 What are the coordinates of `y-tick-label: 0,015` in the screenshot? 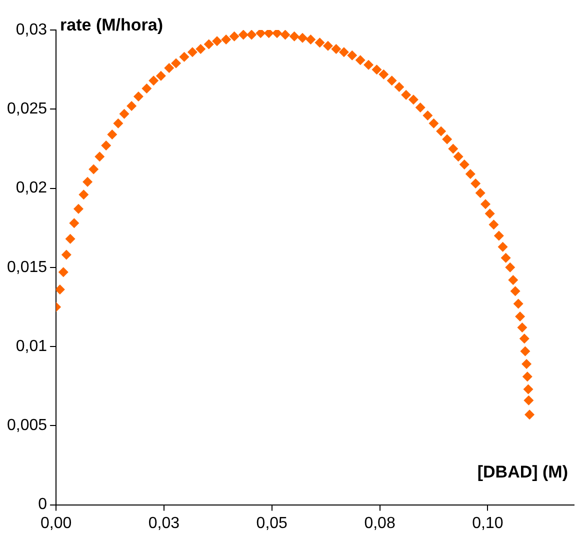 It's located at (27, 267).